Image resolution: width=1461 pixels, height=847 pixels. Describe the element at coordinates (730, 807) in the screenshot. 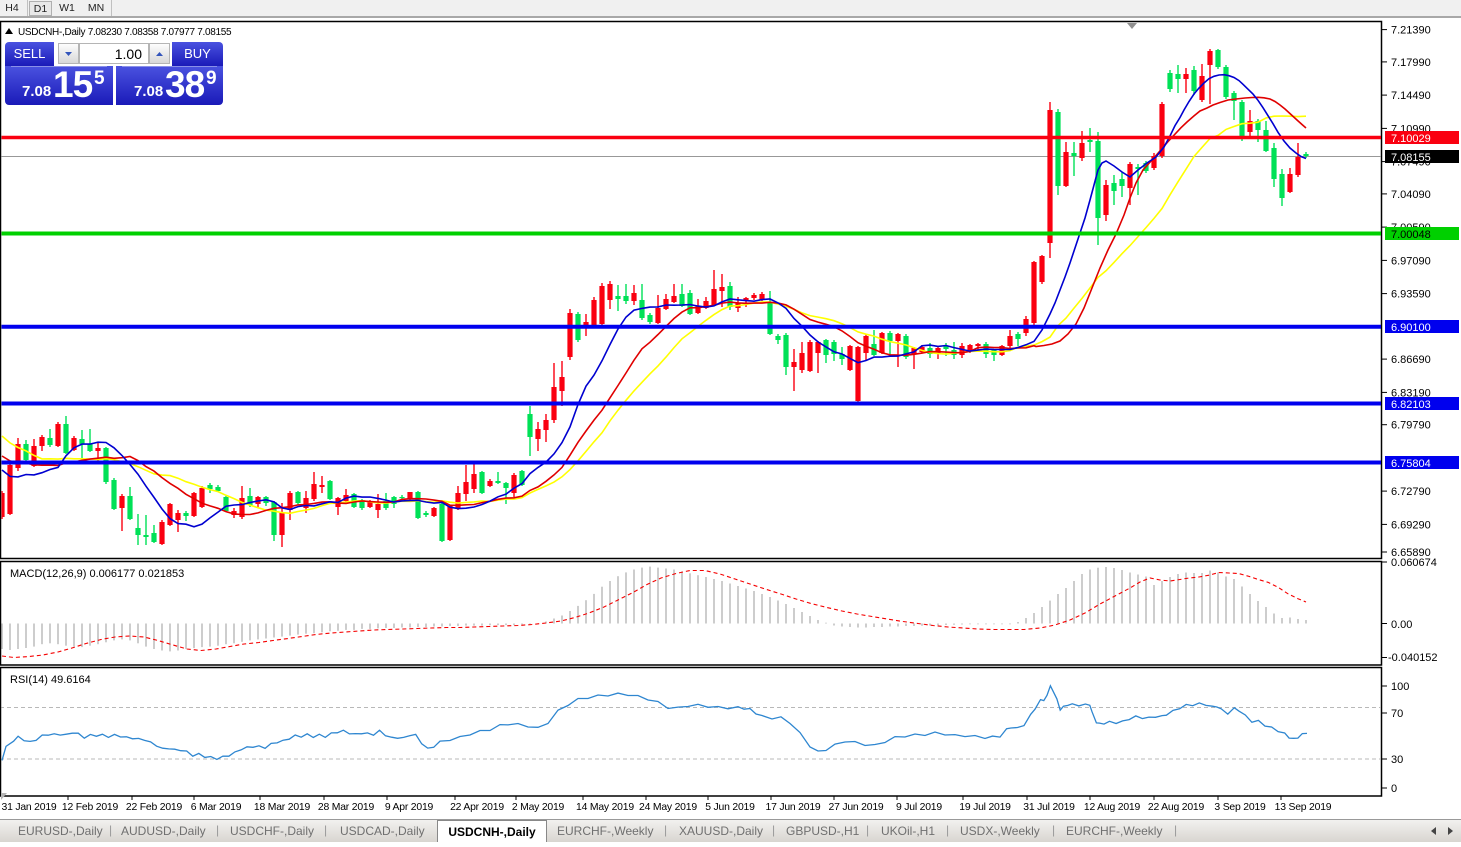

I see `svg-text: 5 Jun 2019` at that location.